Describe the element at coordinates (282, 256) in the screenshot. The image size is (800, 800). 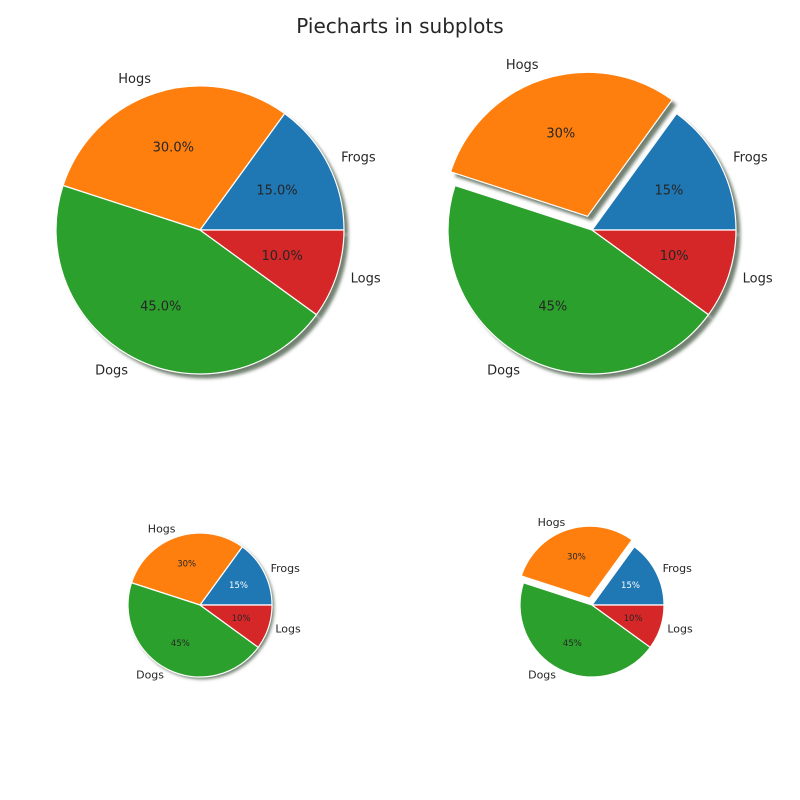
I see `slice-percent-logs: 10.0%` at that location.